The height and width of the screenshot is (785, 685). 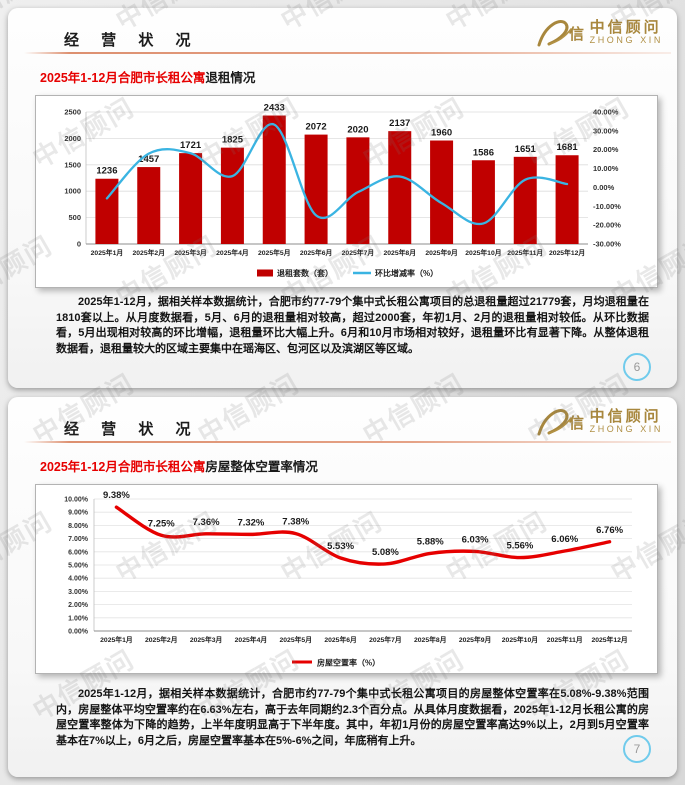 I want to click on svg-text: 1.00%, so click(x=78, y=618).